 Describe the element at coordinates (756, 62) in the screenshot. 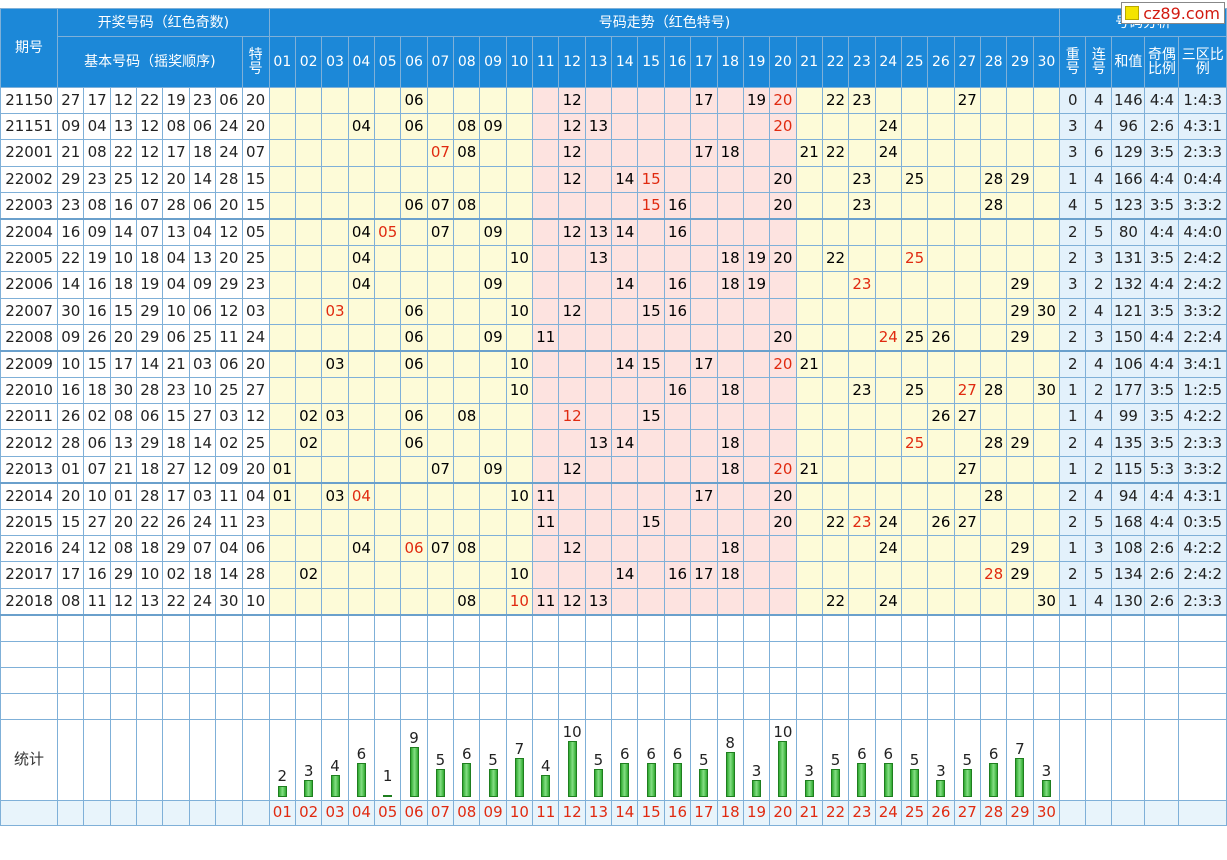

I see `number-col-header-19: 19` at that location.